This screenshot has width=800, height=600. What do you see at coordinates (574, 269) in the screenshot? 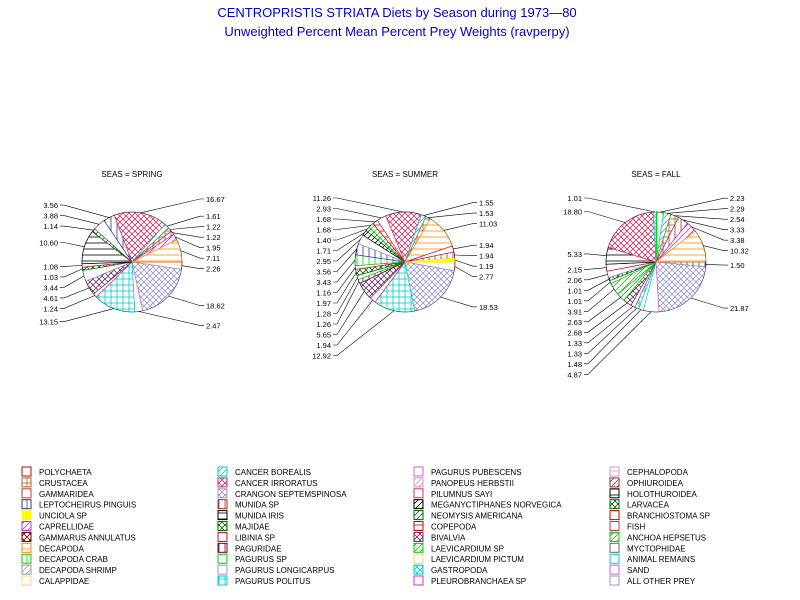
I see `pie-value-label: 2.15` at bounding box center [574, 269].